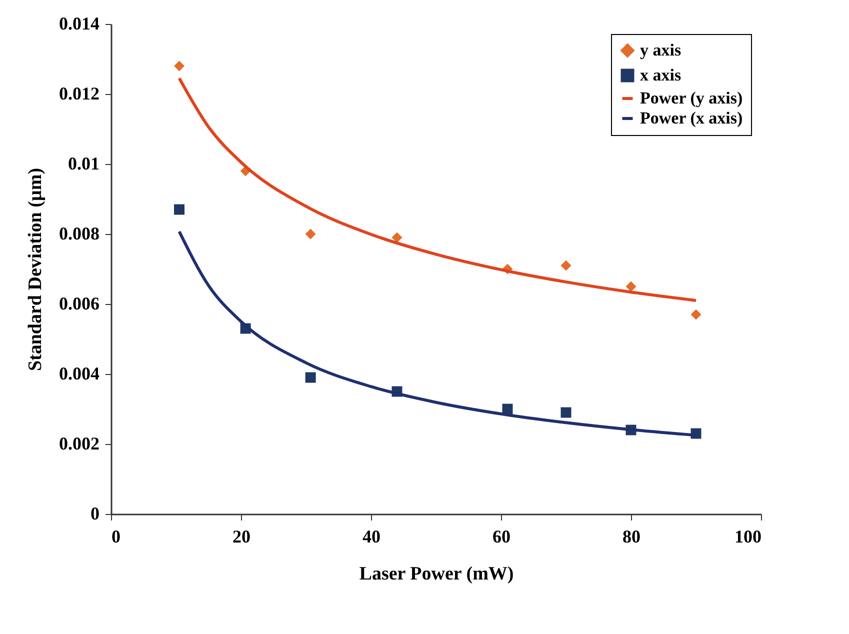 The image size is (849, 634). I want to click on y-tick-label: 0, so click(95, 514).